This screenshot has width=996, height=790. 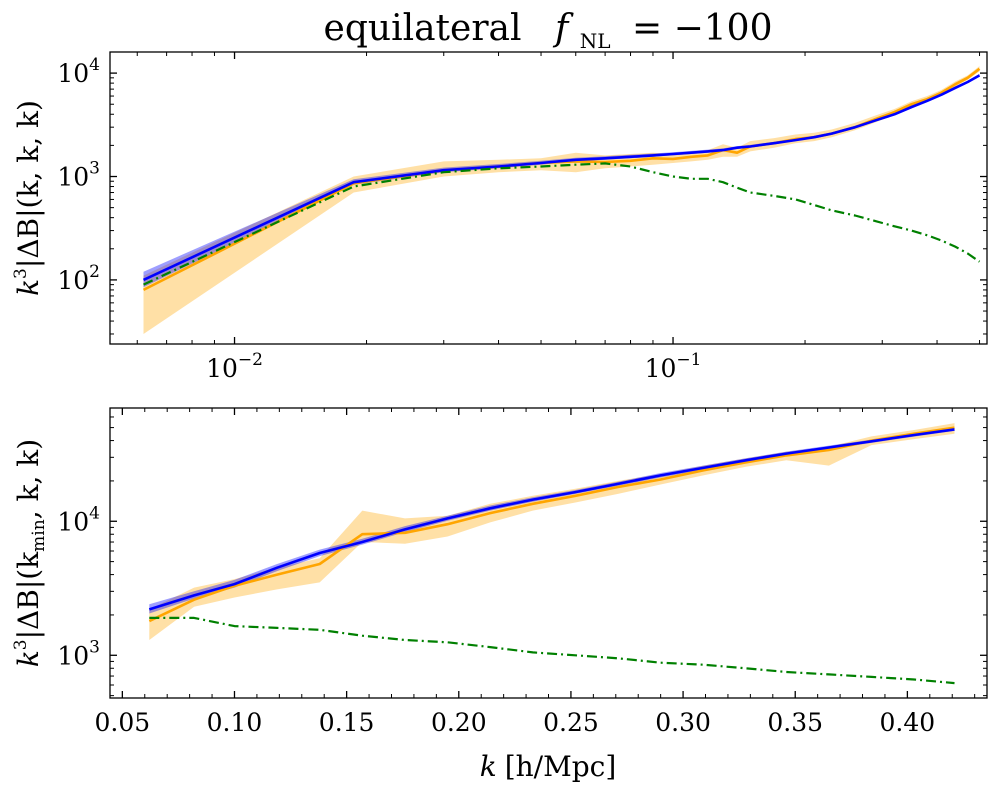 What do you see at coordinates (571, 722) in the screenshot?
I see `x-tick-label: 0.25` at bounding box center [571, 722].